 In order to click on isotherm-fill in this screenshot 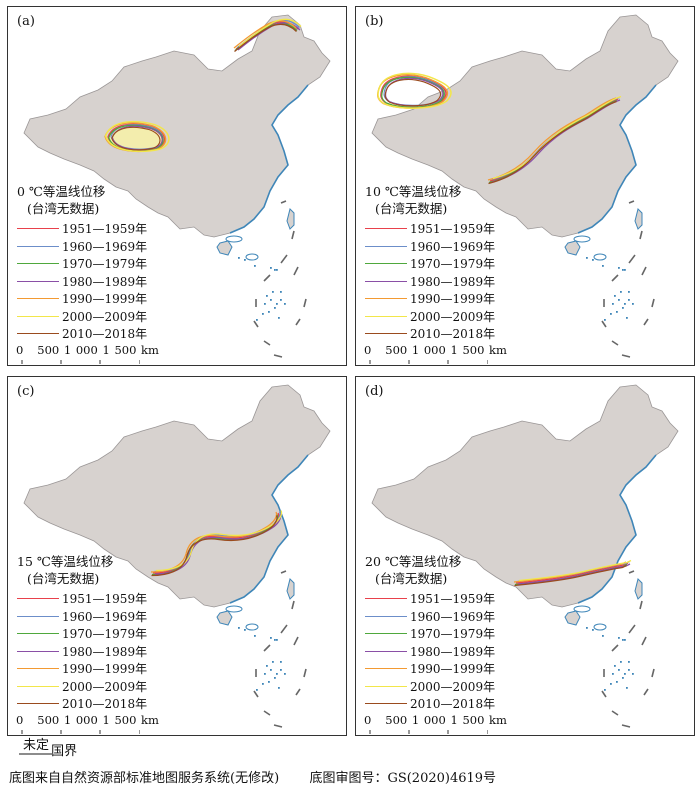, I will do `click(136, 137)`.